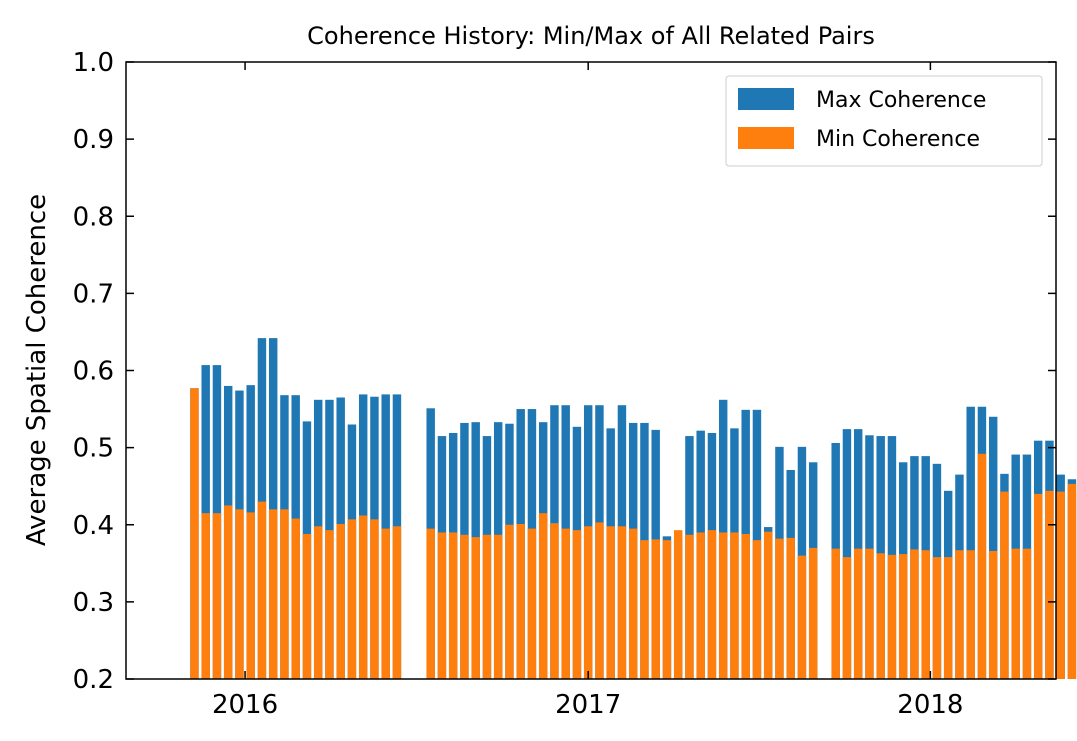  I want to click on legend: Max Coherence Min Coherence, so click(884, 121).